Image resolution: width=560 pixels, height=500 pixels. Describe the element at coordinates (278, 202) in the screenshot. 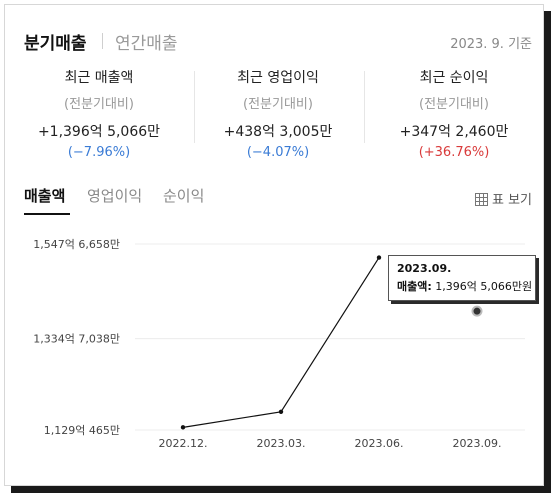

I see `metric-tabs: 매출액 영업이익 순이익 표 보기` at that location.